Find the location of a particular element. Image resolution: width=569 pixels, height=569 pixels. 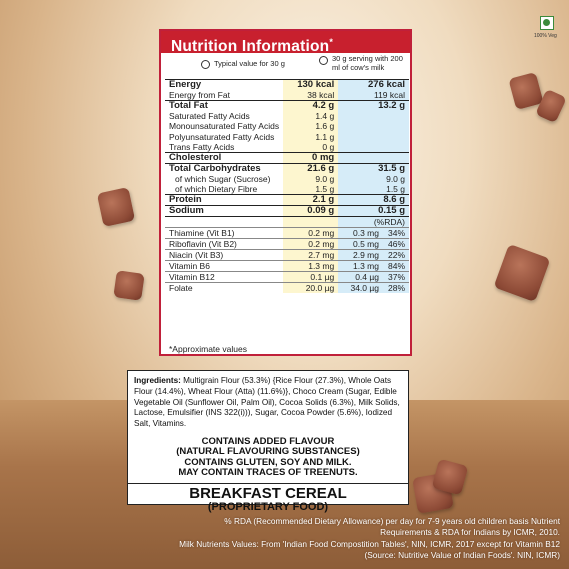

nutrition-title-mark: * is located at coordinates (331, 42).